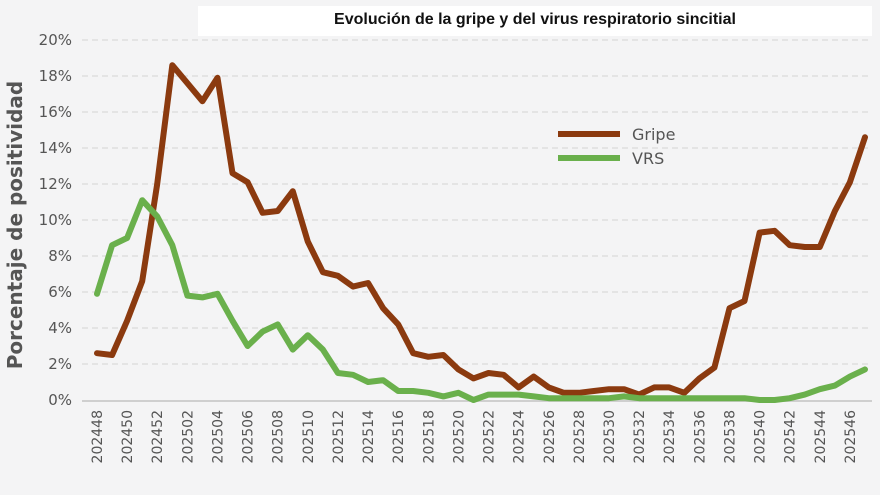 The width and height of the screenshot is (880, 495). Describe the element at coordinates (640, 436) in the screenshot. I see `x-tick-label: 202532` at that location.